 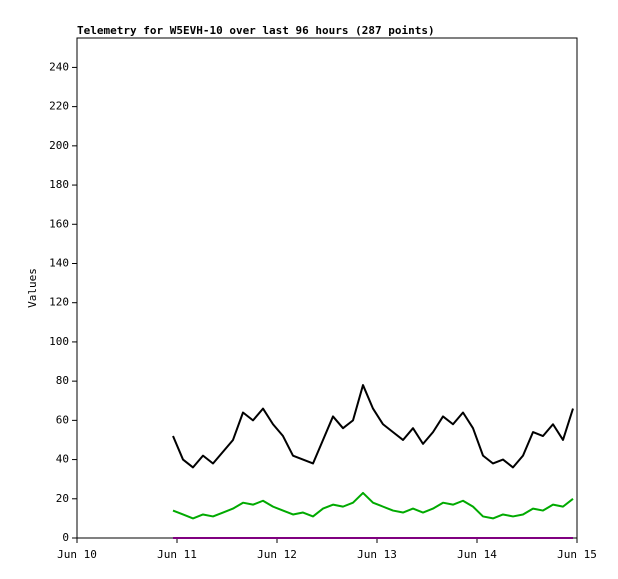 I want to click on y-tick-label: 40, so click(x=62, y=459).